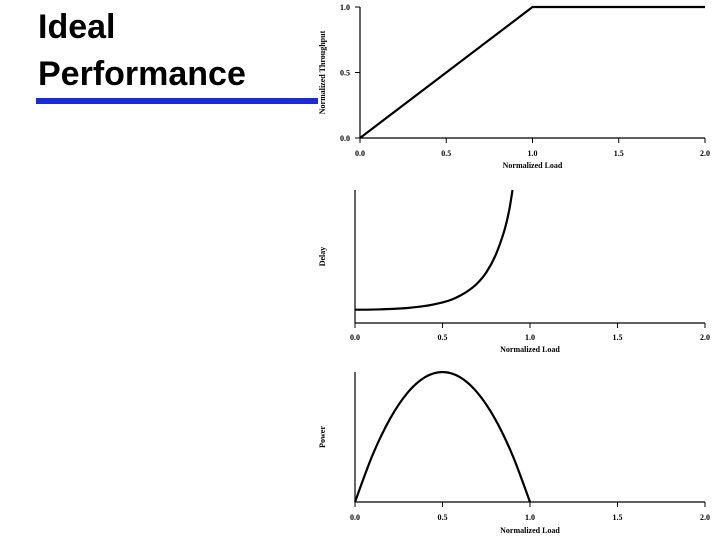 Image resolution: width=720 pixels, height=540 pixels. What do you see at coordinates (533, 165) in the screenshot?
I see `chart-1-x-axis-label: Normalized Load` at bounding box center [533, 165].